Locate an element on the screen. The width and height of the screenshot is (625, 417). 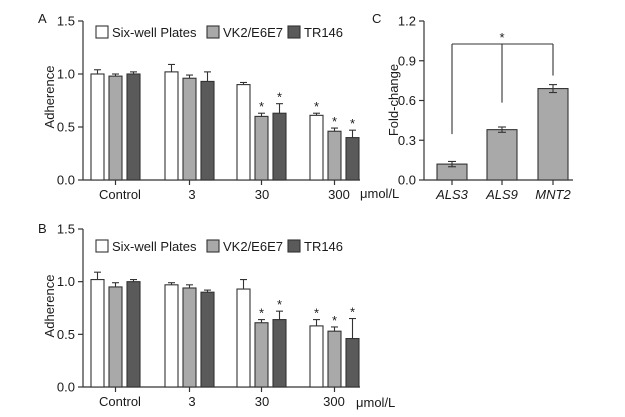
panel-a-letter: A is located at coordinates (42, 18).